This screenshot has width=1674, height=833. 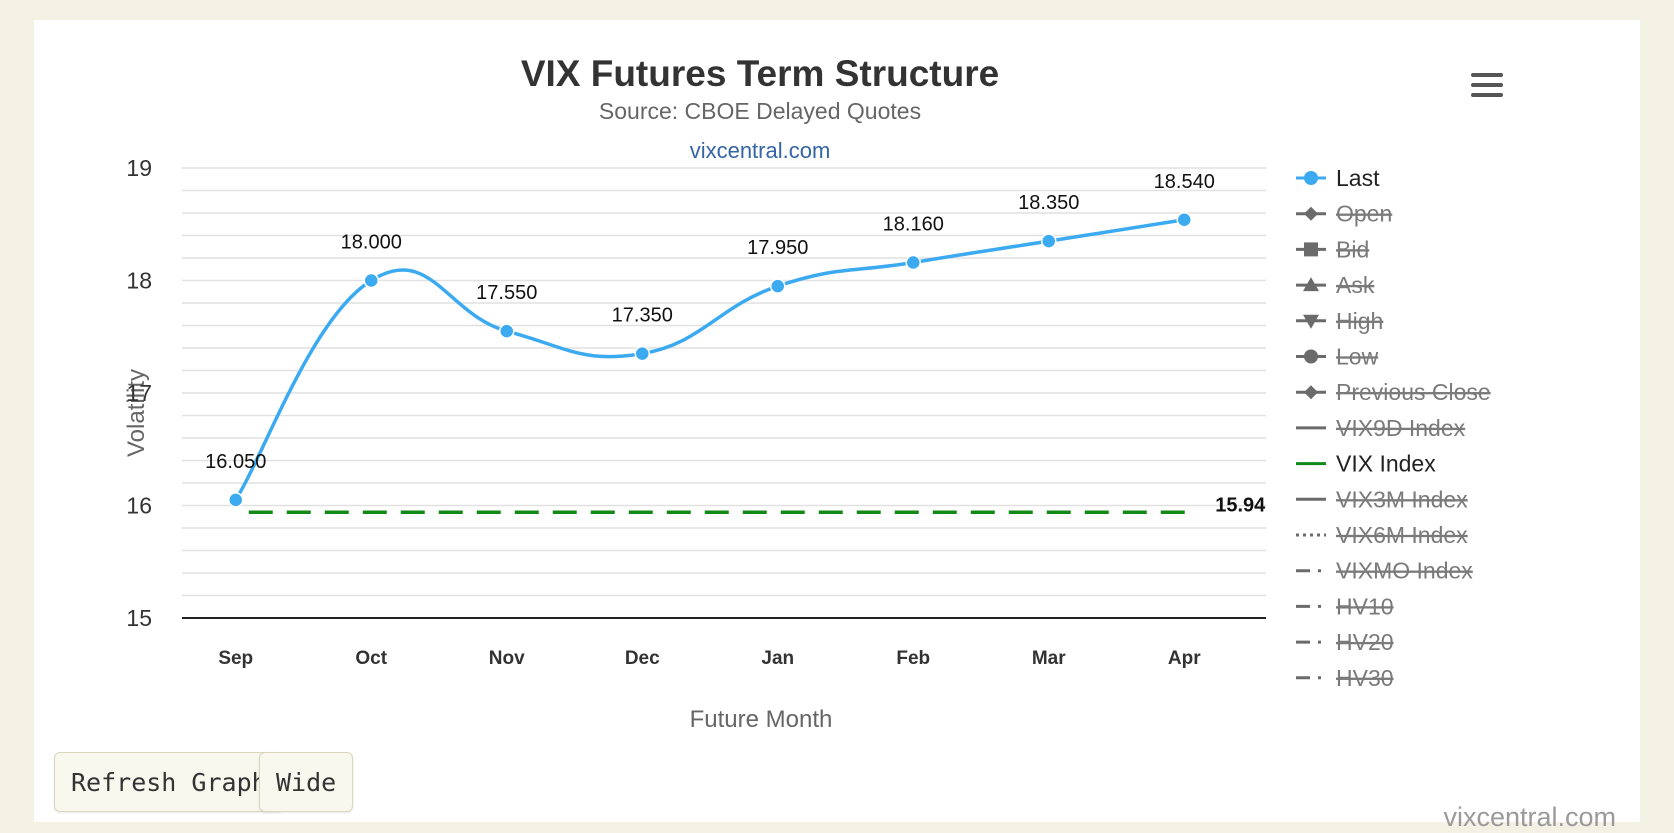 What do you see at coordinates (136, 413) in the screenshot?
I see `y-axis-label: Volatility` at bounding box center [136, 413].